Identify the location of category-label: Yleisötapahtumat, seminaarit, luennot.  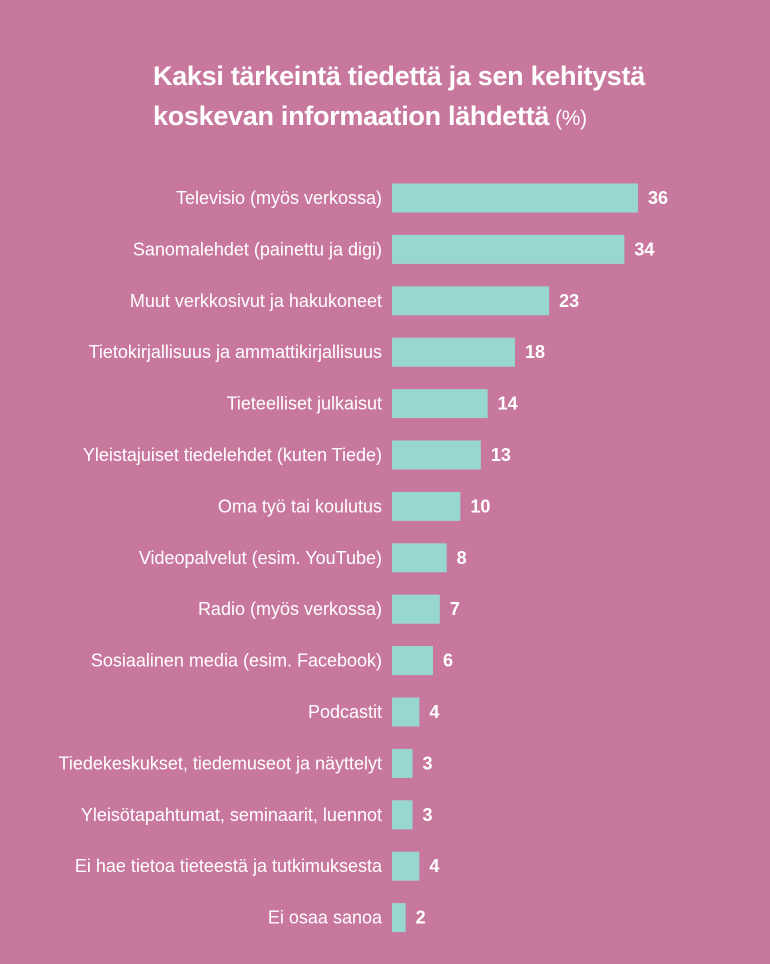
(231, 815).